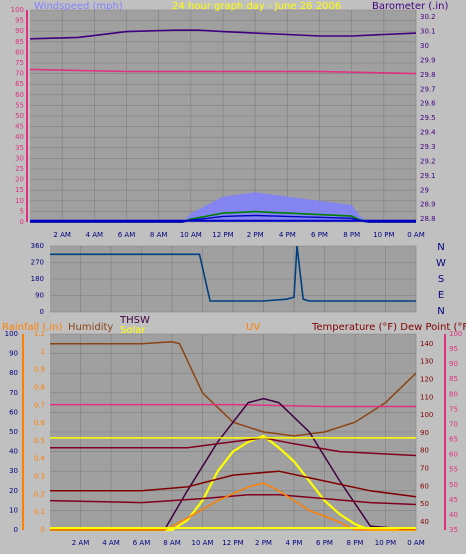  What do you see at coordinates (424, 433) in the screenshot?
I see `temperature-tick-label: 90` at bounding box center [424, 433].